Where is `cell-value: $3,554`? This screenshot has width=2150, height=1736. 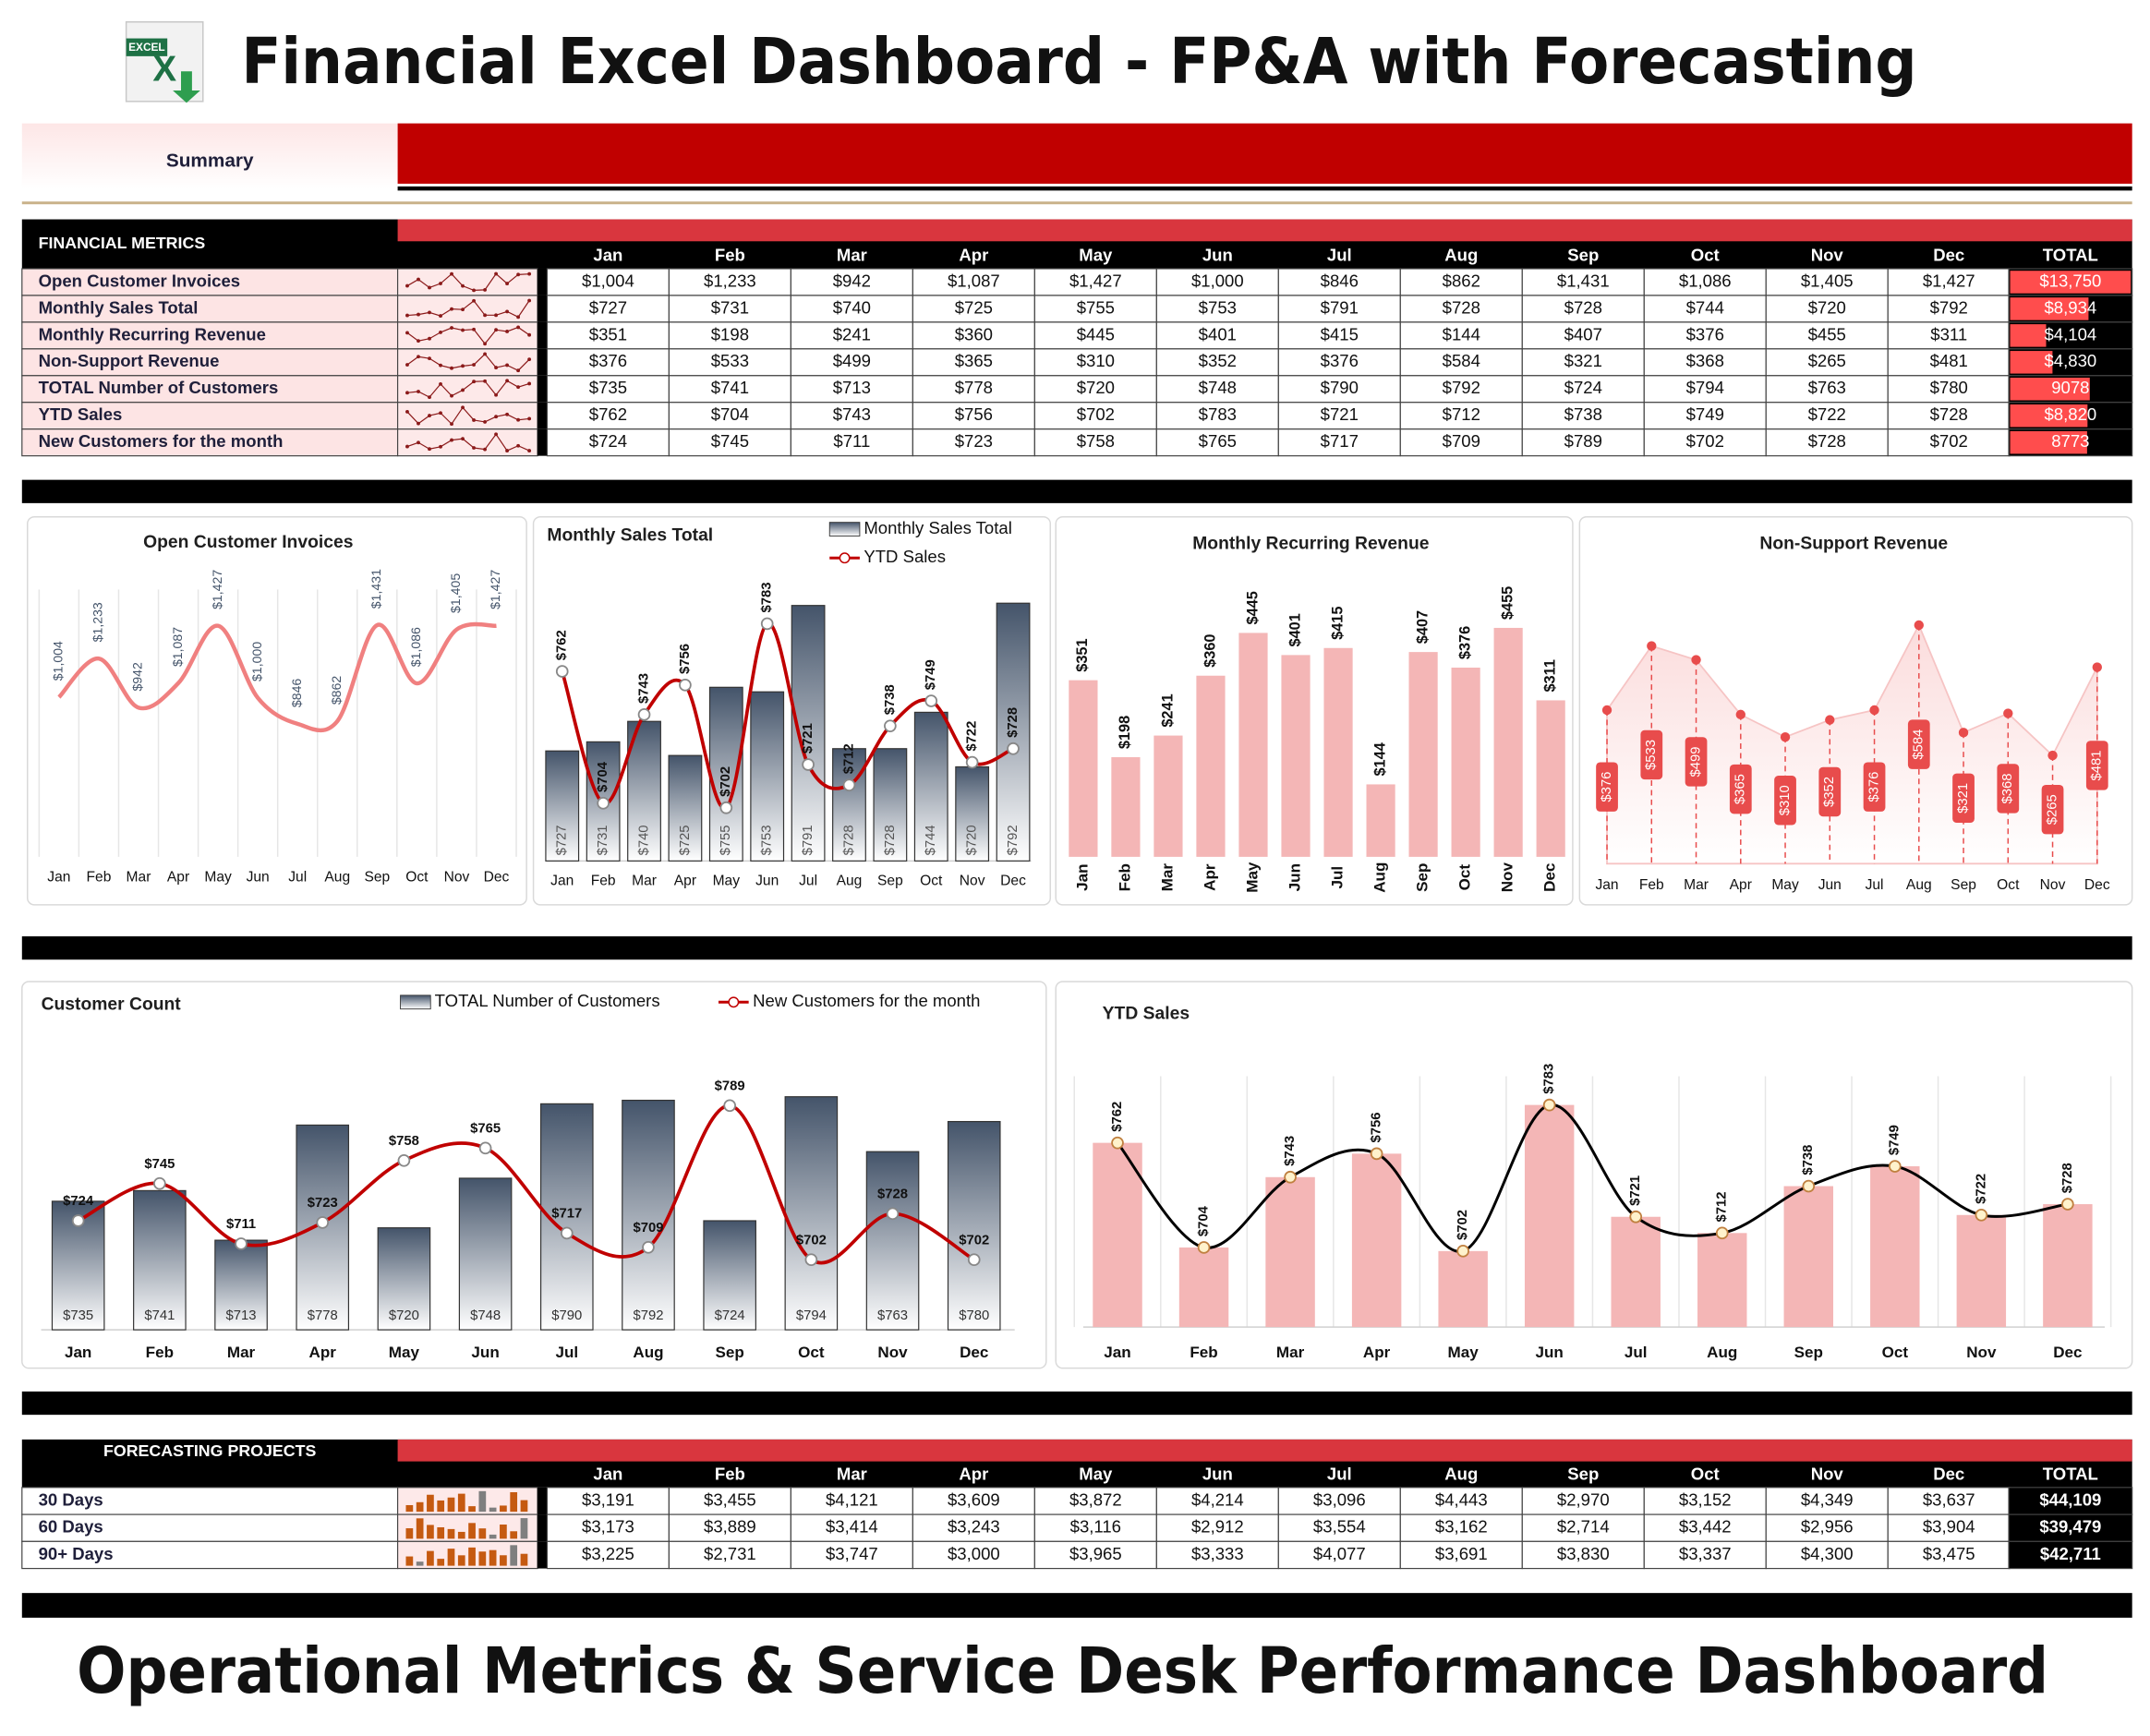
cell-value: $3,554 is located at coordinates (1339, 1527).